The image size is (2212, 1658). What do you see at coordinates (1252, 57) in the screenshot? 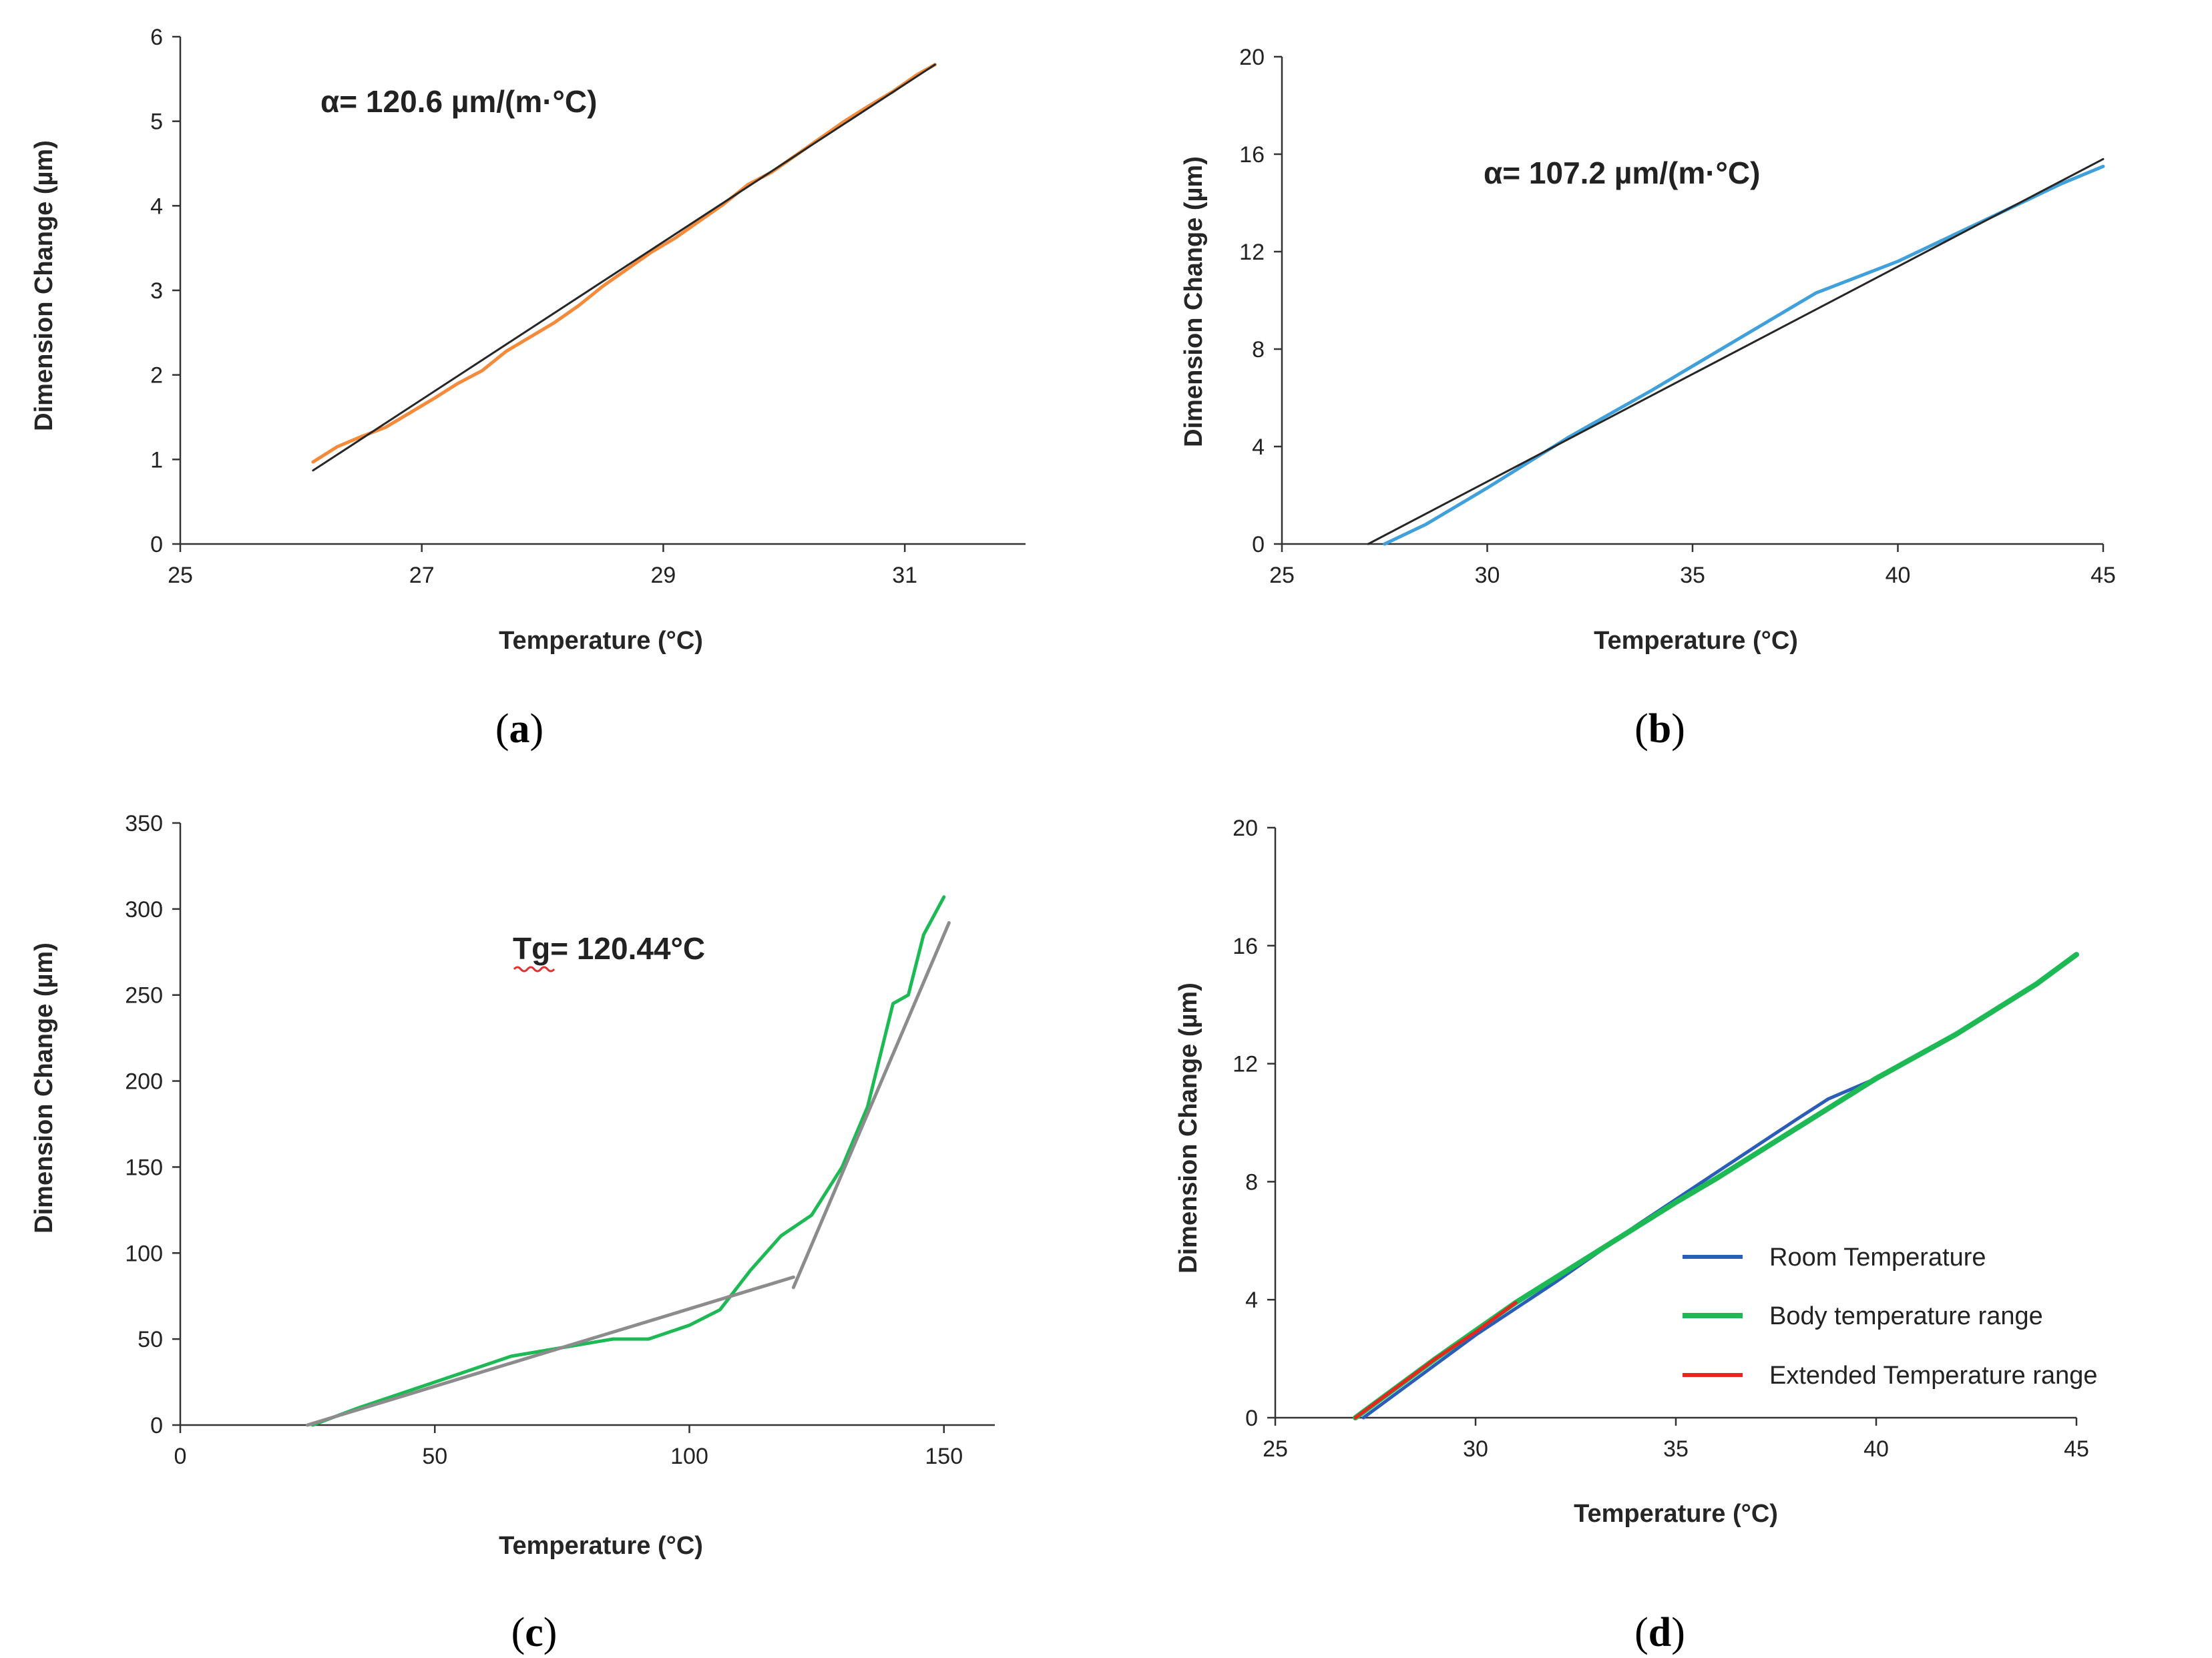
I see `y-tick-label-b: 20` at bounding box center [1252, 57].